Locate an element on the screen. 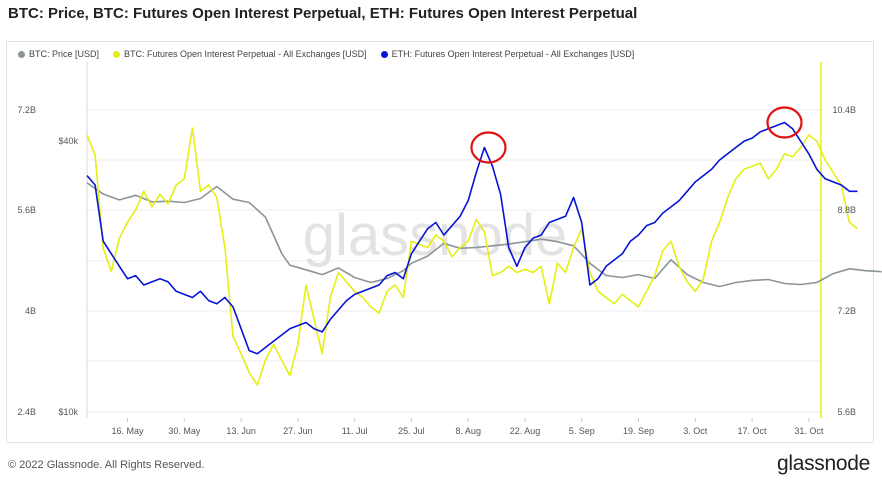 This screenshot has width=882, height=482. x-tick-label: 25. Jul is located at coordinates (411, 431).